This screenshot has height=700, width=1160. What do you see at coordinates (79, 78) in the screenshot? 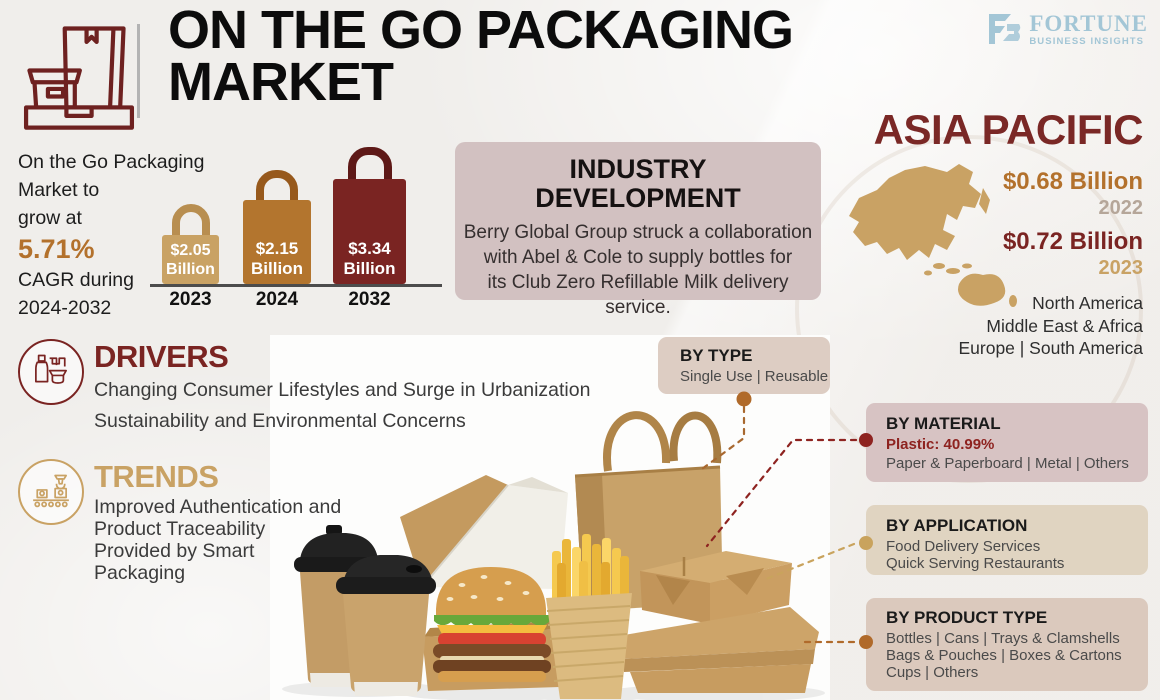
I see `takeout-packaging-icon` at bounding box center [79, 78].